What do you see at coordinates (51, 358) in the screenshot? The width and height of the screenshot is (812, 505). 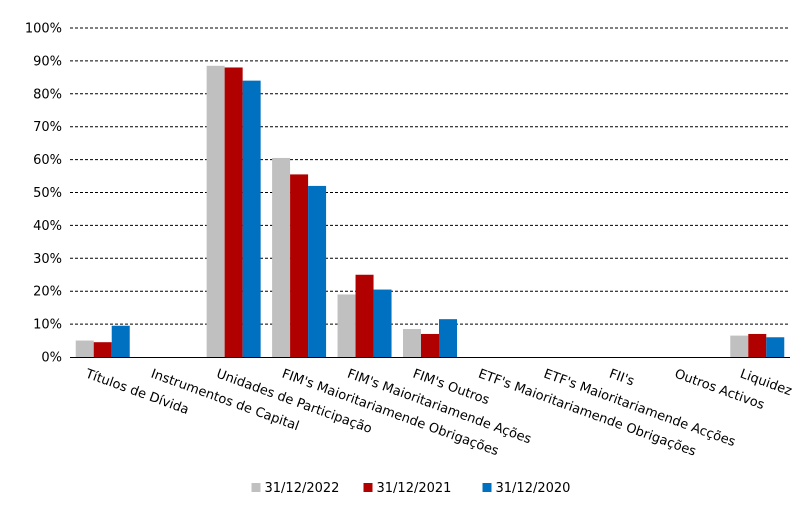 I see `y-tick-label: 0%` at bounding box center [51, 358].